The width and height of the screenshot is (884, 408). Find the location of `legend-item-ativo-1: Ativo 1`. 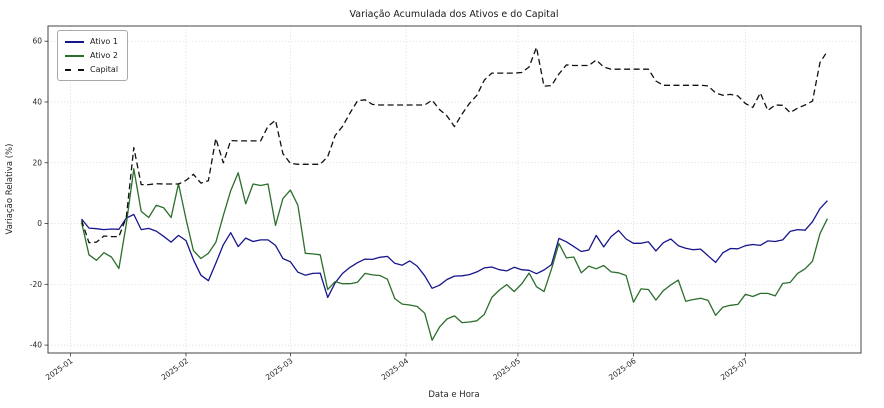

legend-item-ativo-1: Ativo 1 is located at coordinates (91, 41).